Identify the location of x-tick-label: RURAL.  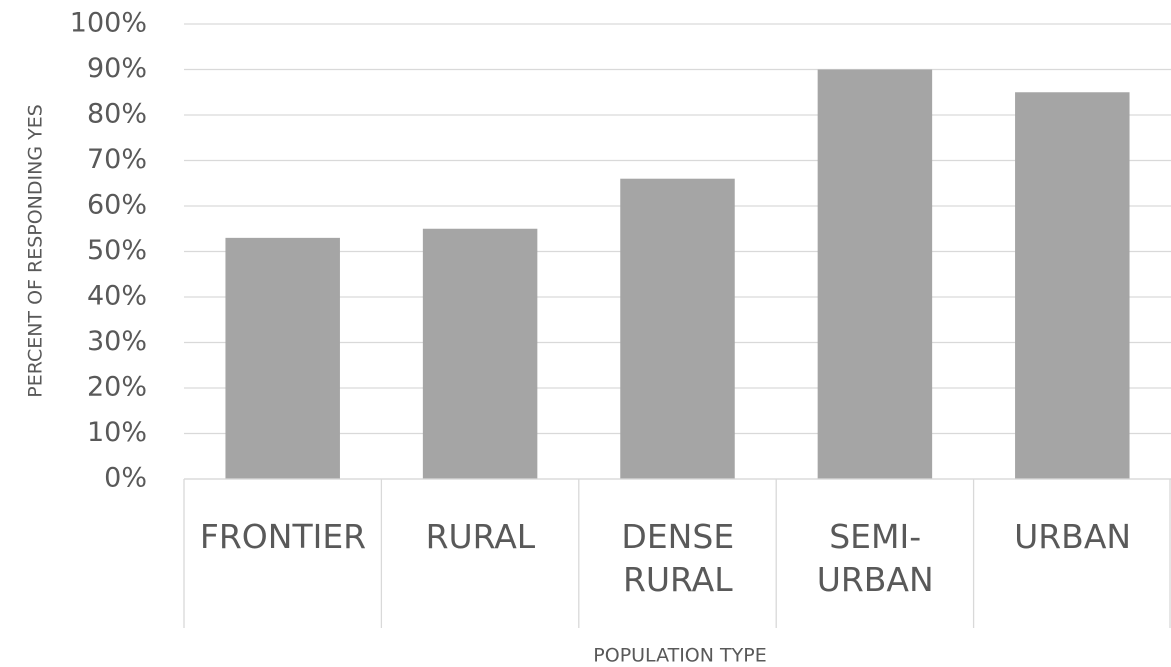
(480, 536).